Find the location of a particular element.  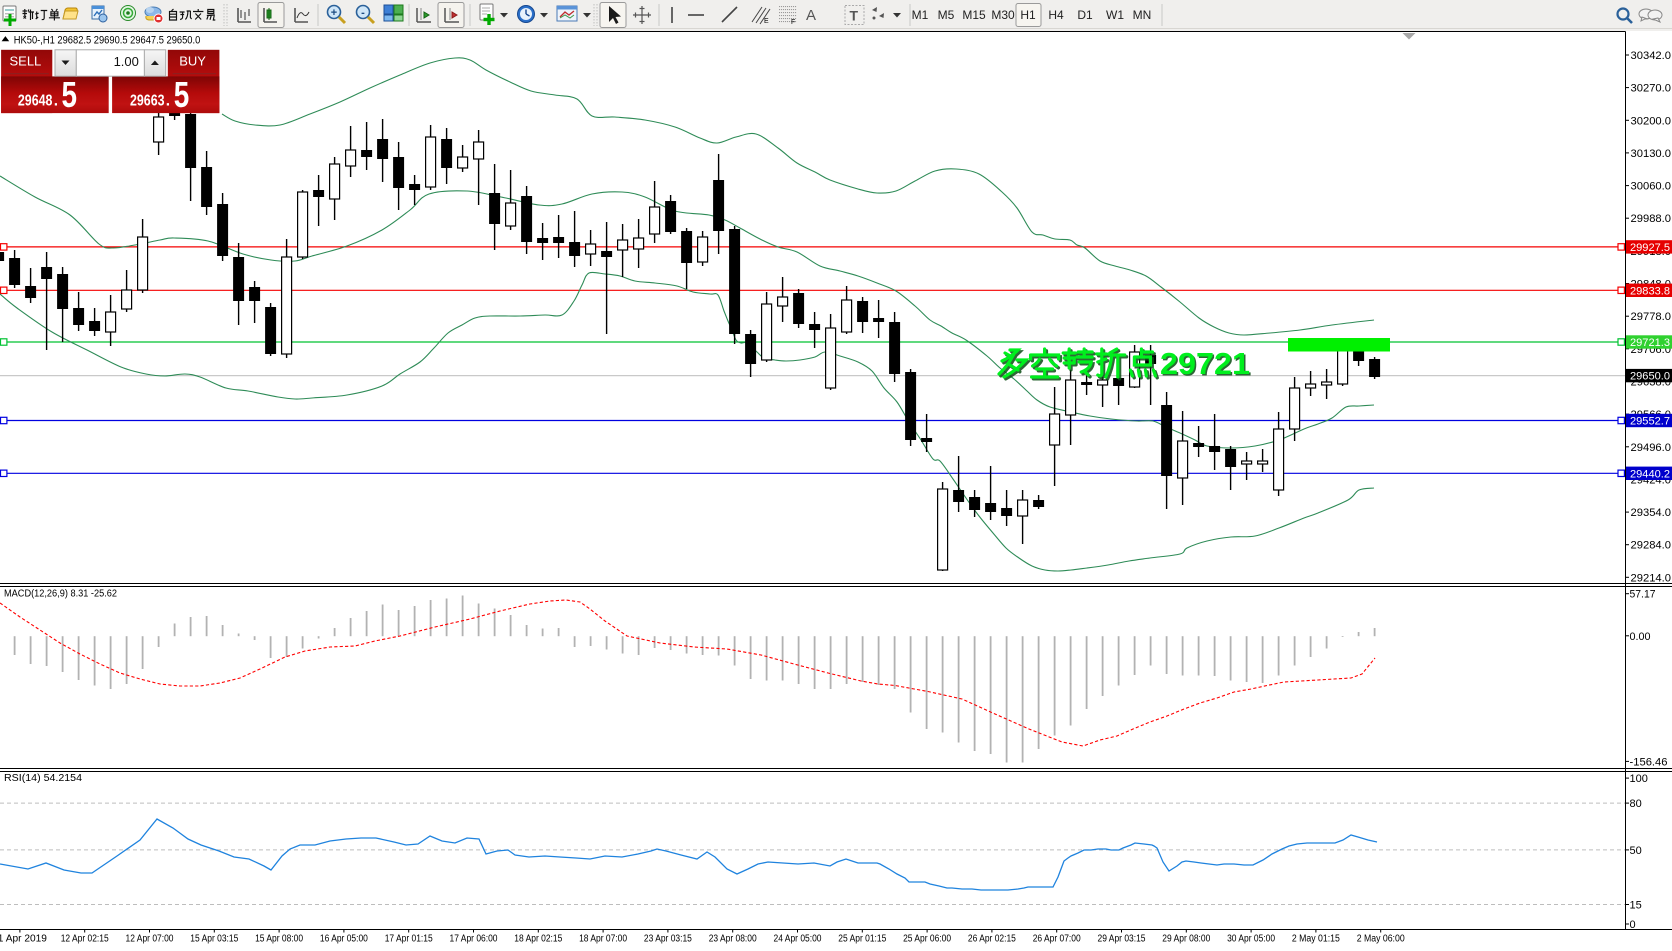

svg-text: 16 Apr 05:00 is located at coordinates (344, 939).